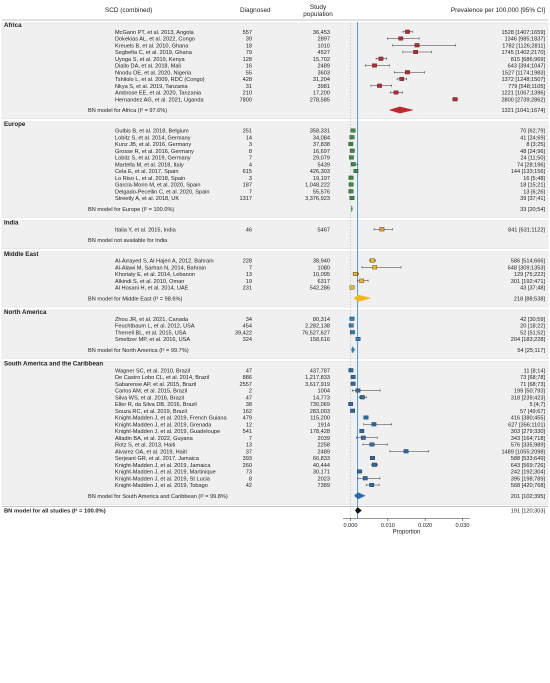 The image size is (550, 683). I want to click on prevalence-value: 144 [133;156], so click(528, 172).